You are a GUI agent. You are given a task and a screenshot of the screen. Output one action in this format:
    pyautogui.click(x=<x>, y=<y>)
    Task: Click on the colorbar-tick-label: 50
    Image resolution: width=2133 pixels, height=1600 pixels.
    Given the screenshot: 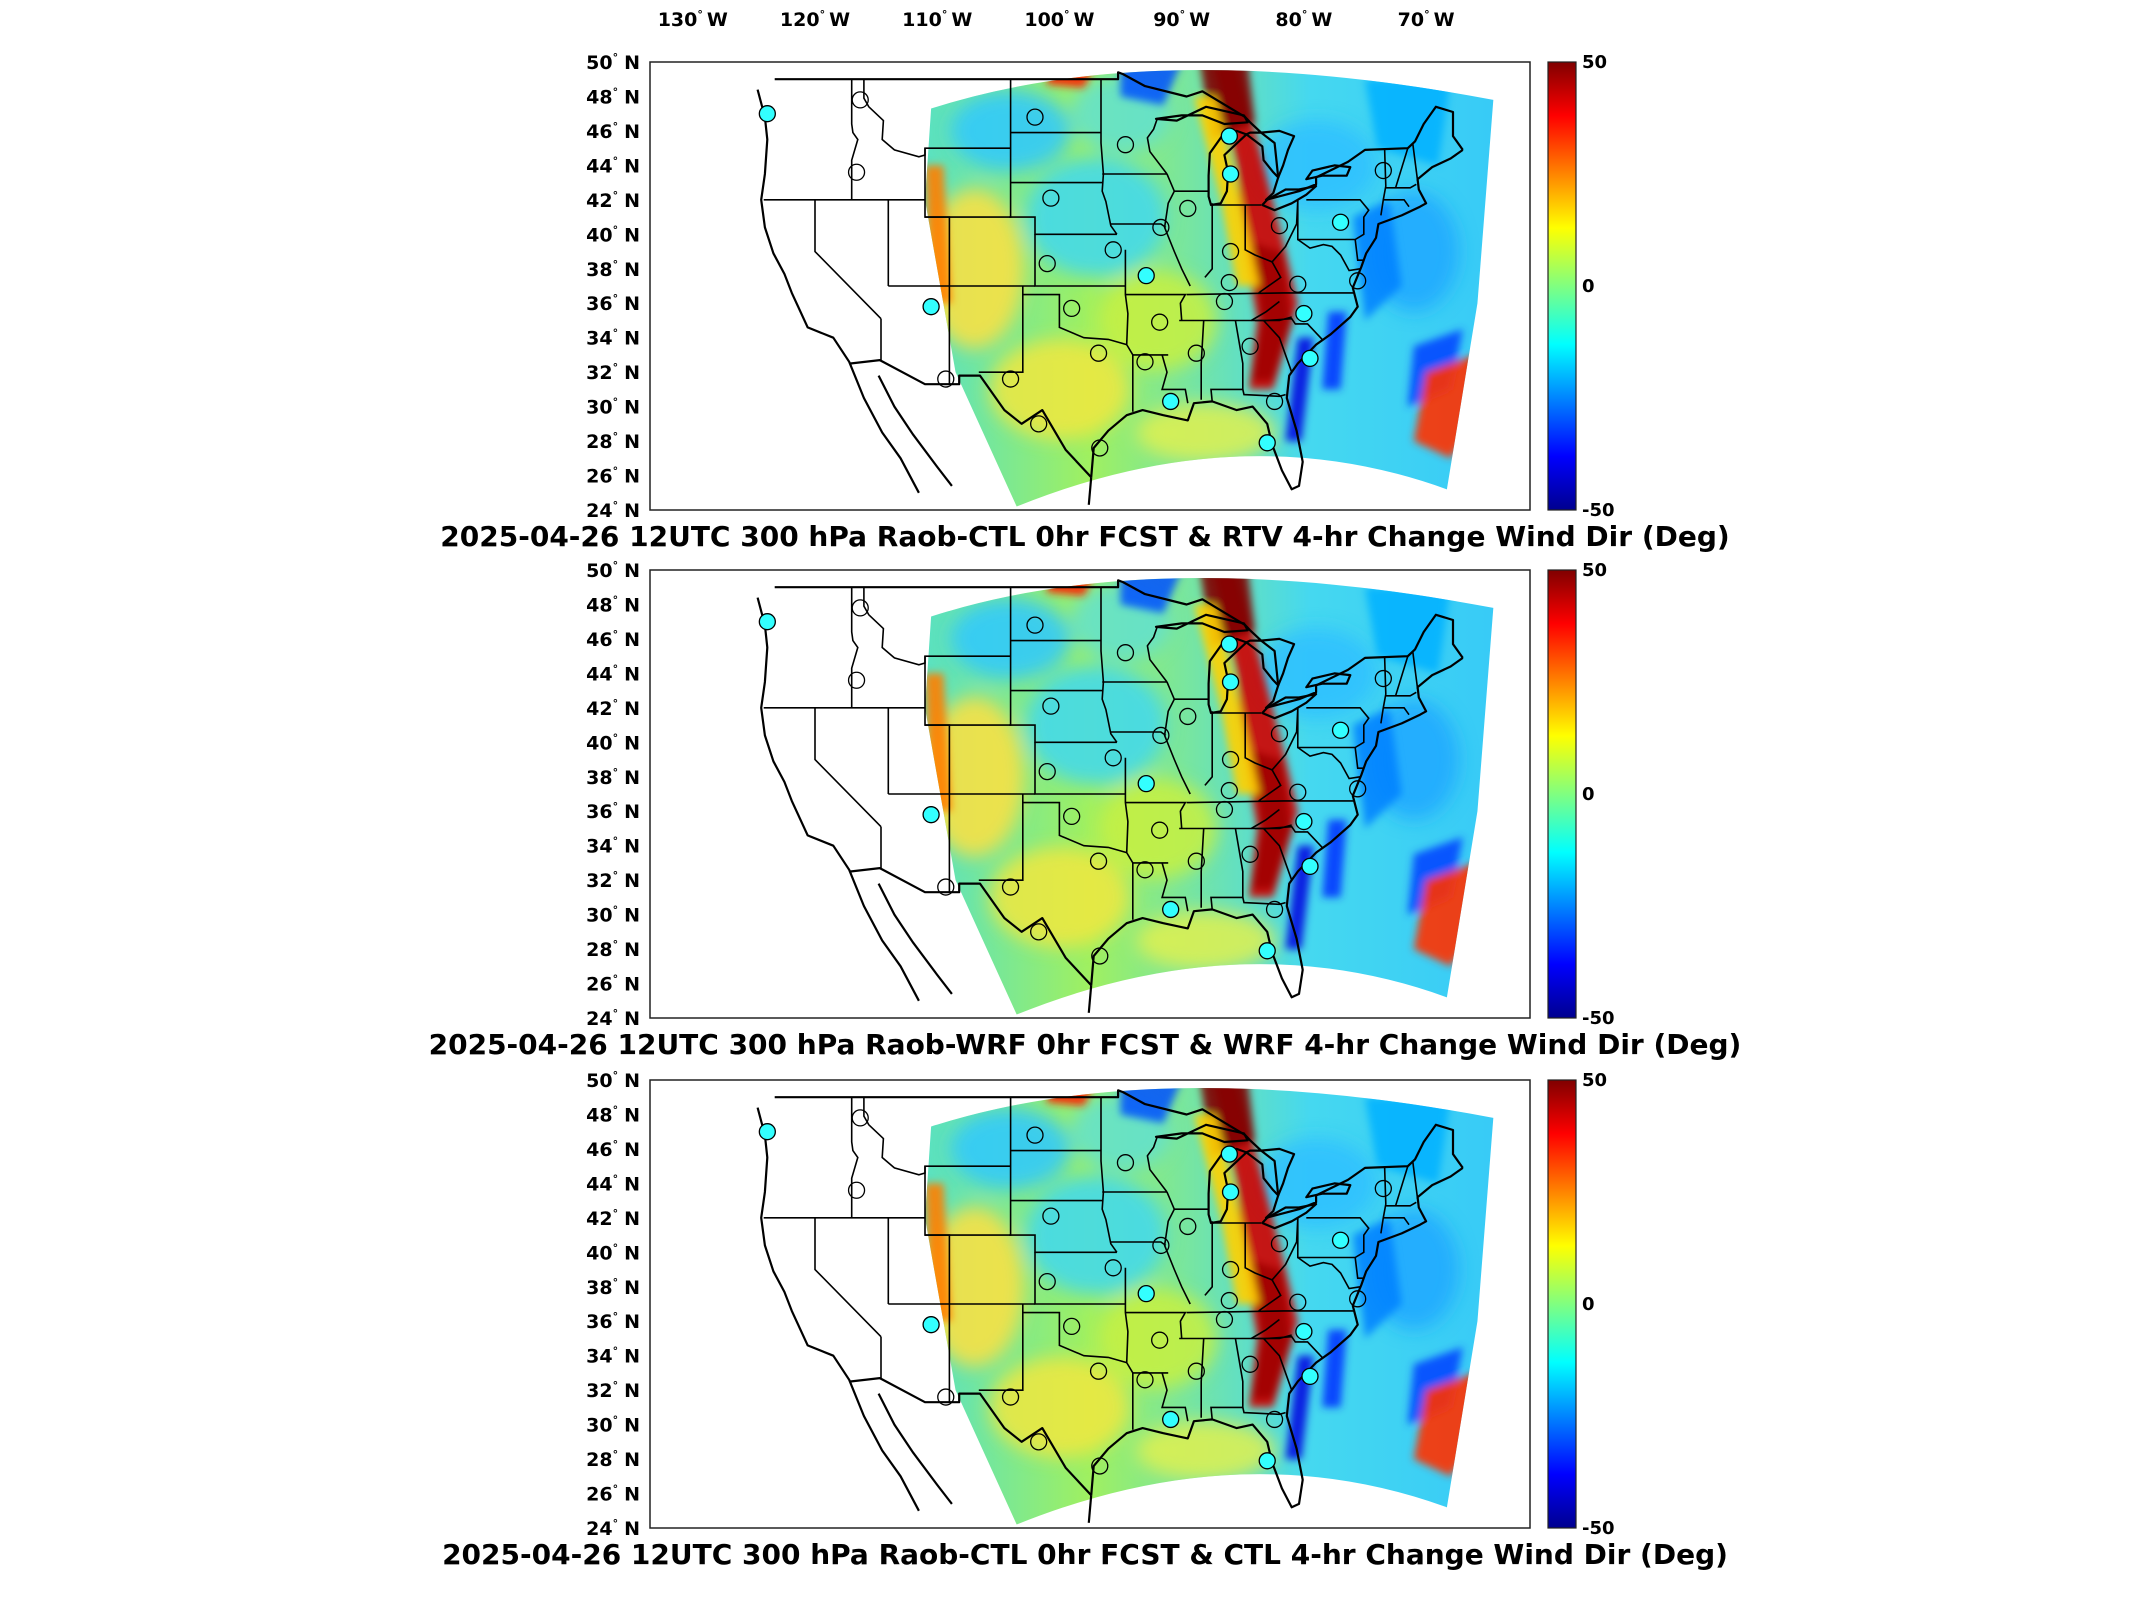 What is the action you would take?
    pyautogui.click(x=1594, y=1080)
    